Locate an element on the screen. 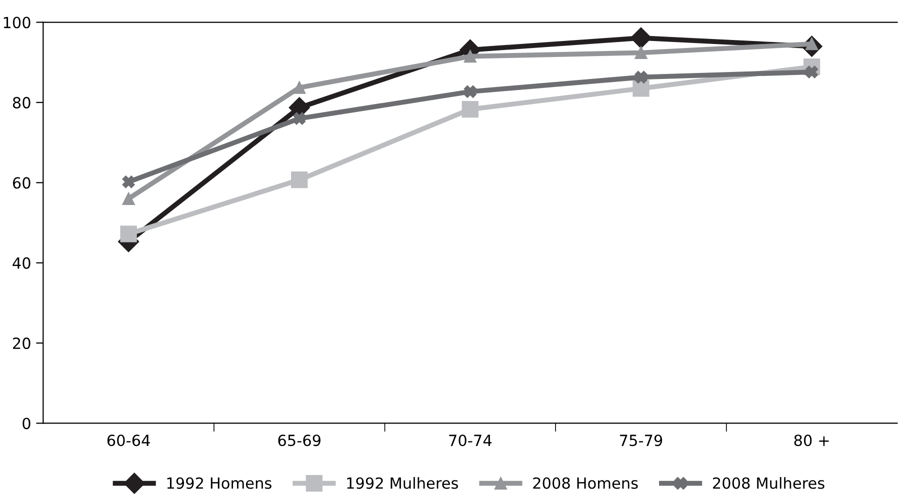 Image resolution: width=899 pixels, height=495 pixels. x-tick-label: 60-64 is located at coordinates (128, 440).